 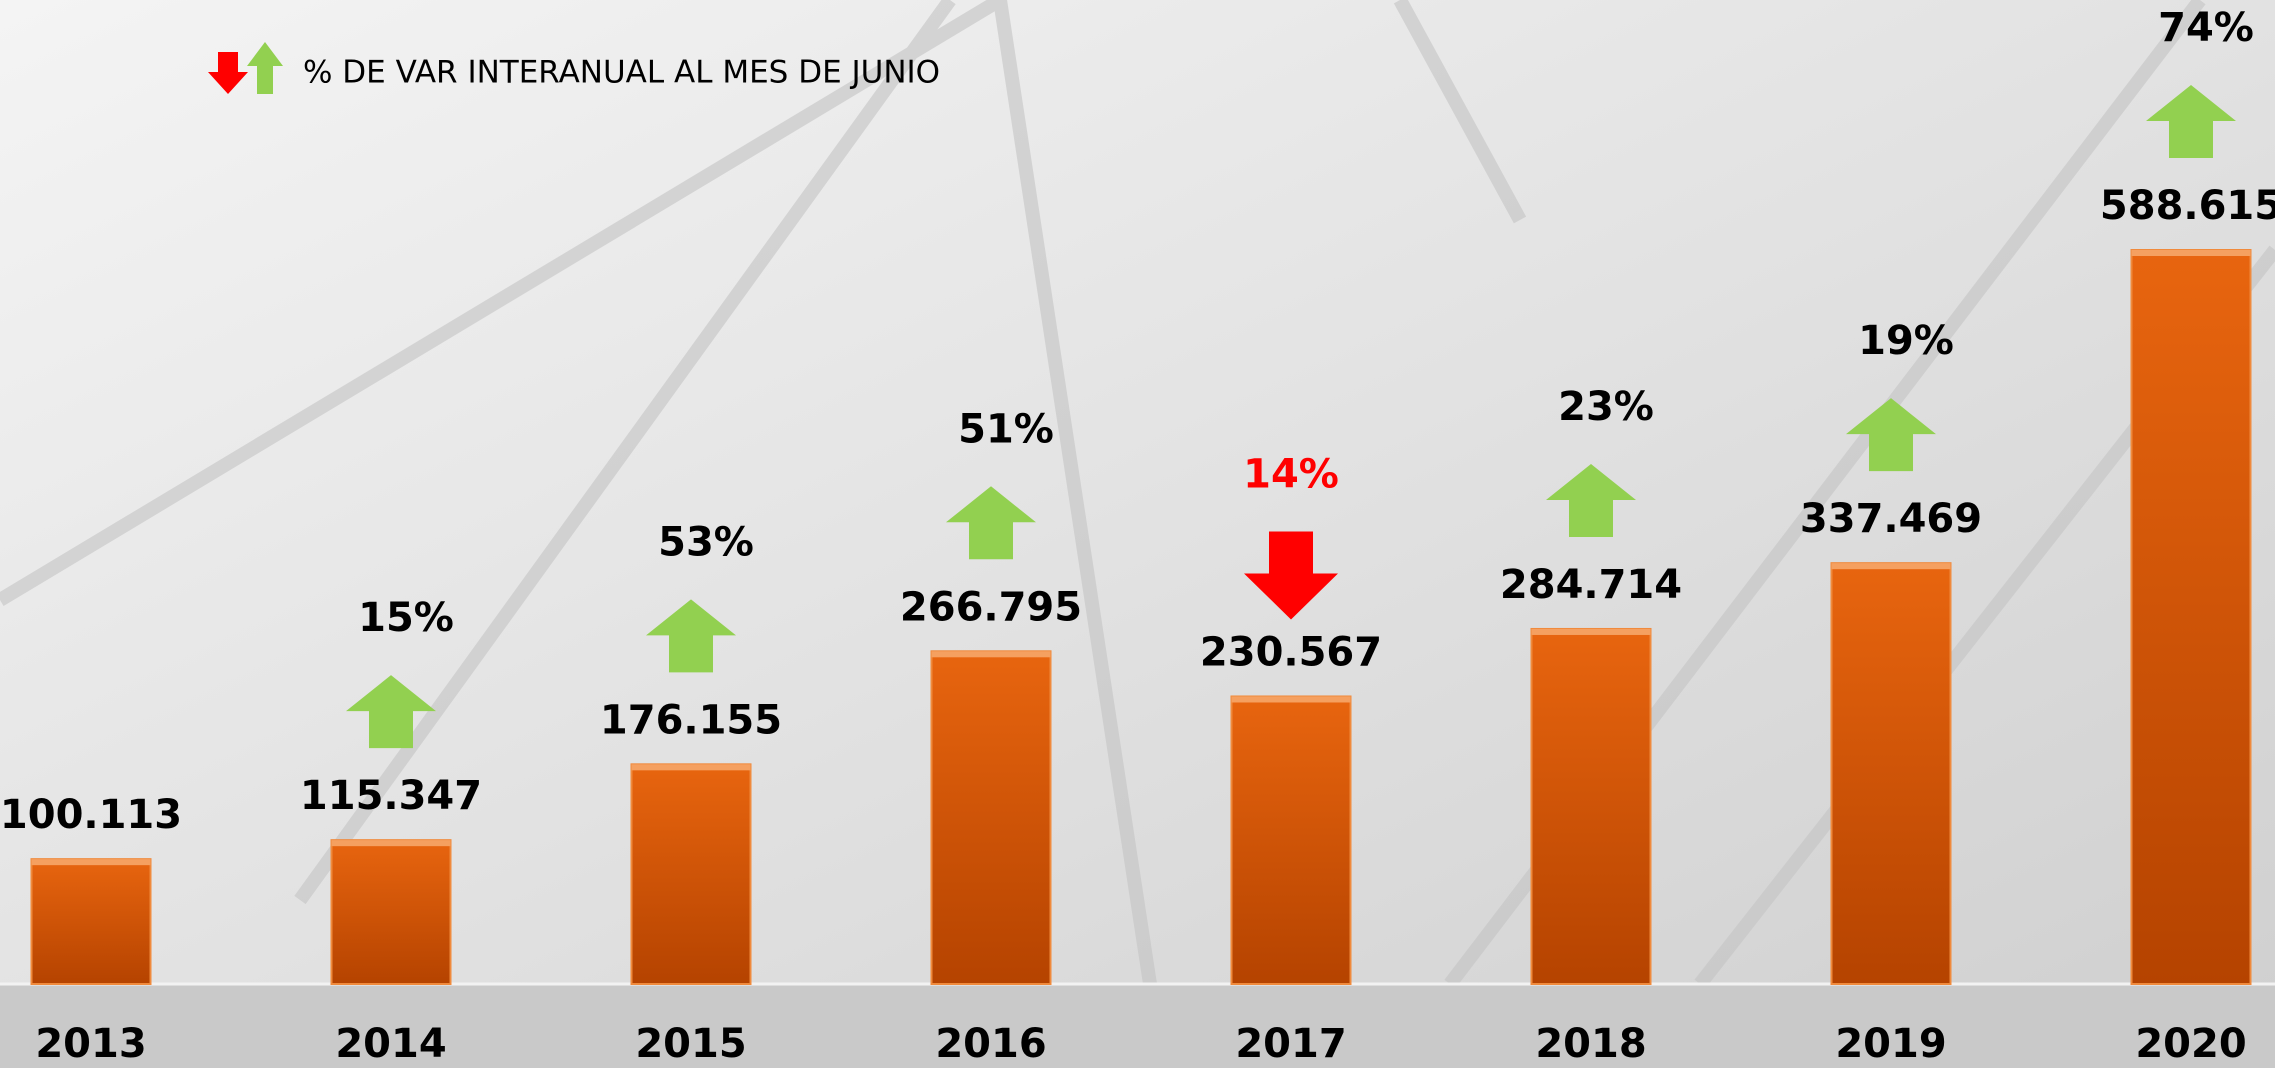 I want to click on change-label: 14%, so click(x=1291, y=474).